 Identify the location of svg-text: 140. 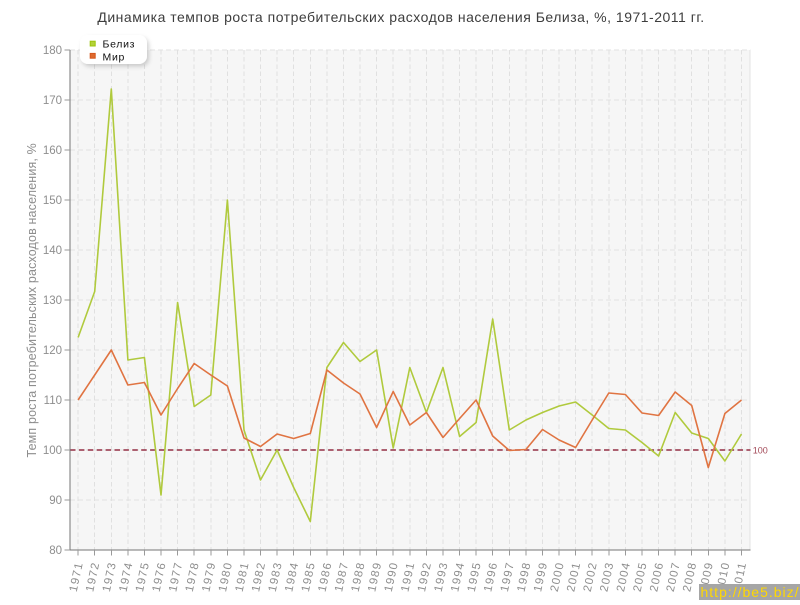
(52, 251).